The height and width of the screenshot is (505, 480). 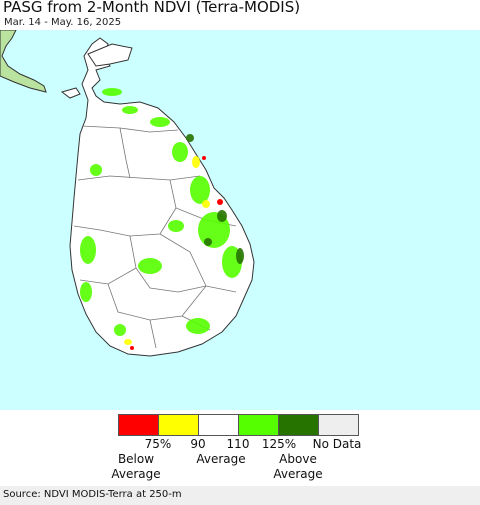 I want to click on legend-below-label-1: Below, so click(x=136, y=459).